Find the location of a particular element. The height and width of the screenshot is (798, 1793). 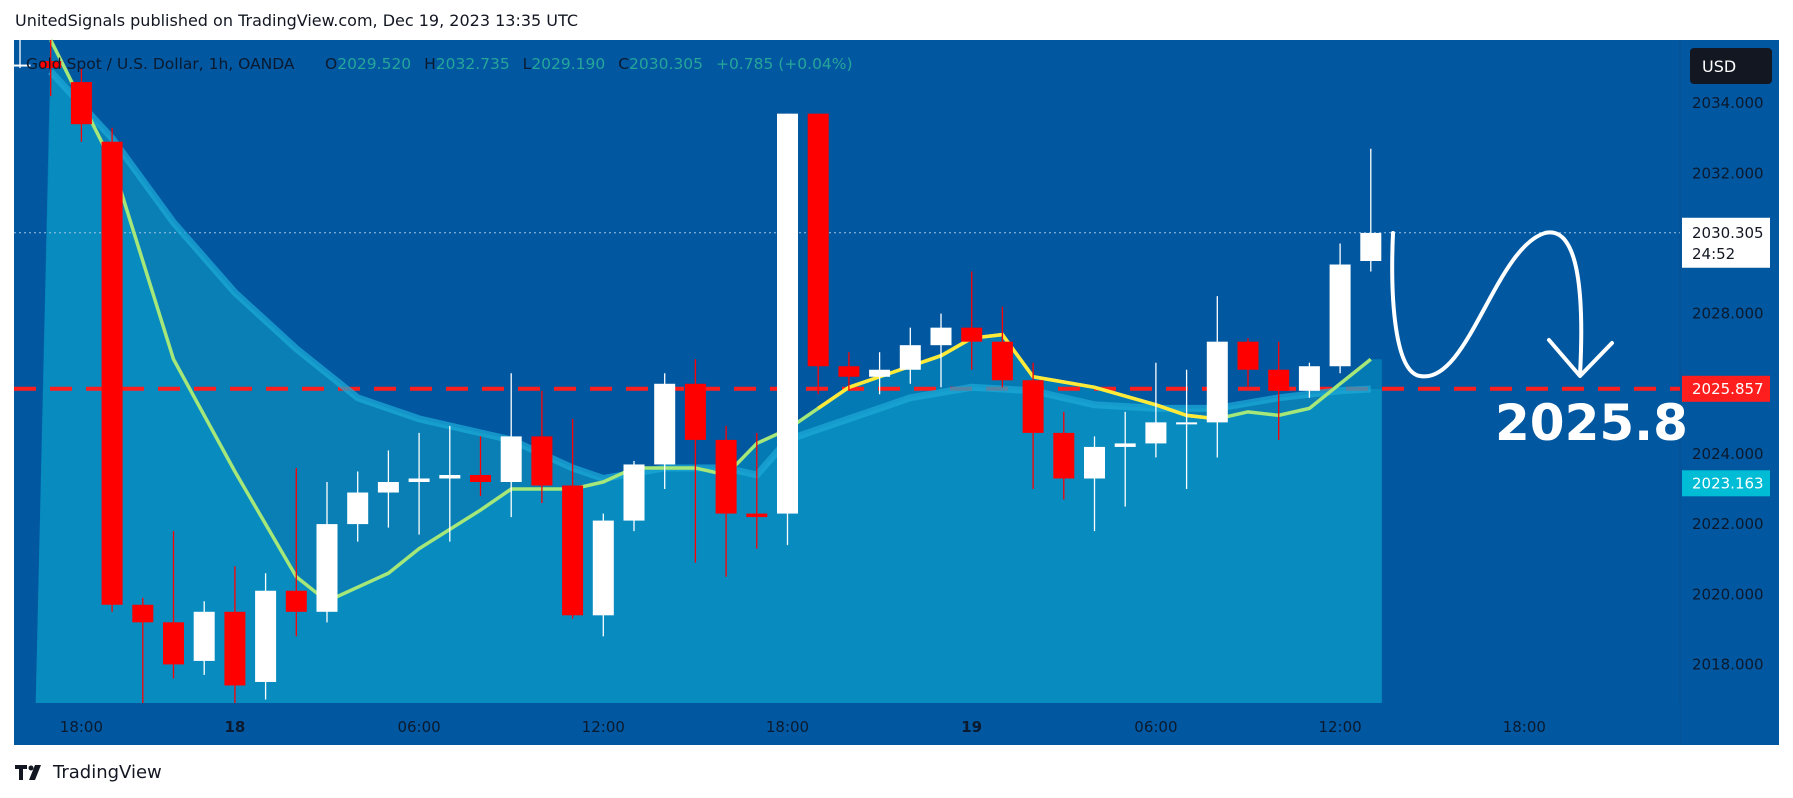

tradingview-logo-icon is located at coordinates (28, 772).